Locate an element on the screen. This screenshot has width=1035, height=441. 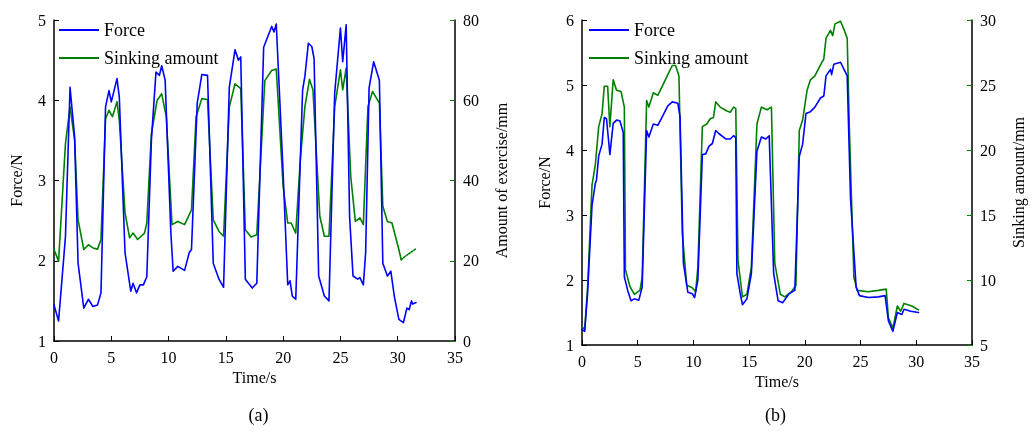
y2-tick-label: 0 is located at coordinates (467, 341).